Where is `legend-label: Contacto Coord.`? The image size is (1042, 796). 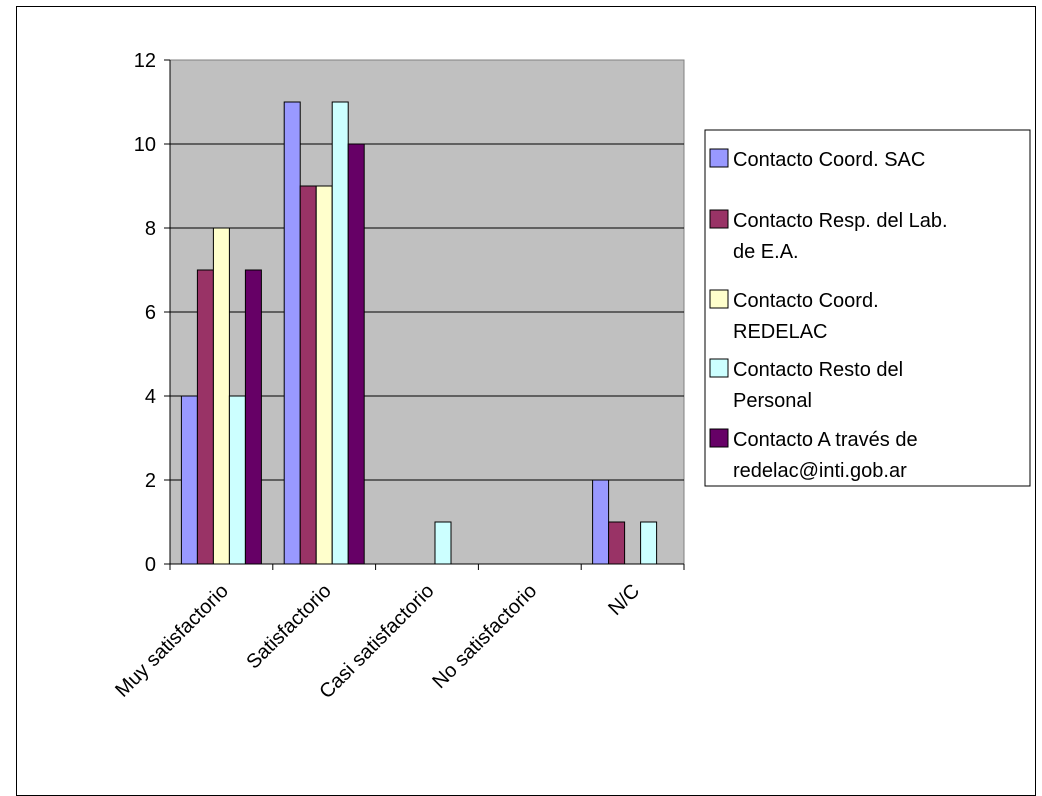 legend-label: Contacto Coord. is located at coordinates (806, 301).